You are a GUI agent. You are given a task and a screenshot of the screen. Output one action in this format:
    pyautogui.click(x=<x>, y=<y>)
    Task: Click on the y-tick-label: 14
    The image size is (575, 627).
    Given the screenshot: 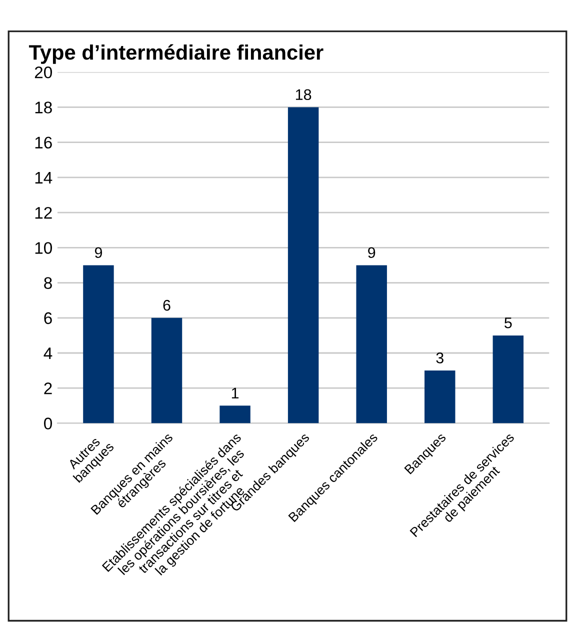 What is the action you would take?
    pyautogui.click(x=43, y=178)
    